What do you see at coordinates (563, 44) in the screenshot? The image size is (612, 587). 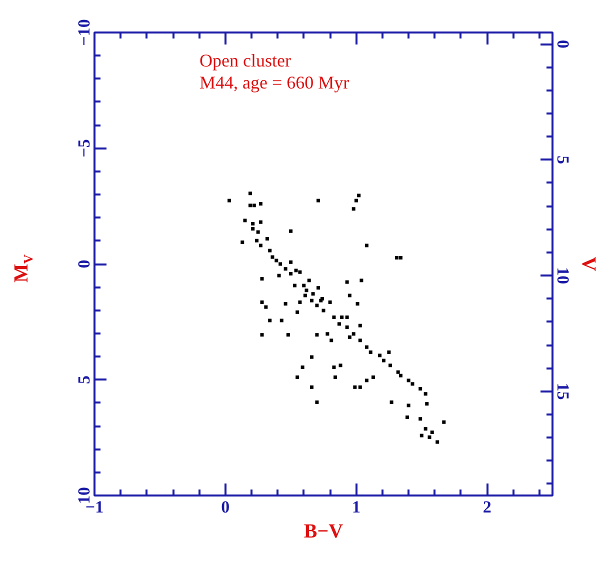 I see `y2-tick-label: 0` at bounding box center [563, 44].